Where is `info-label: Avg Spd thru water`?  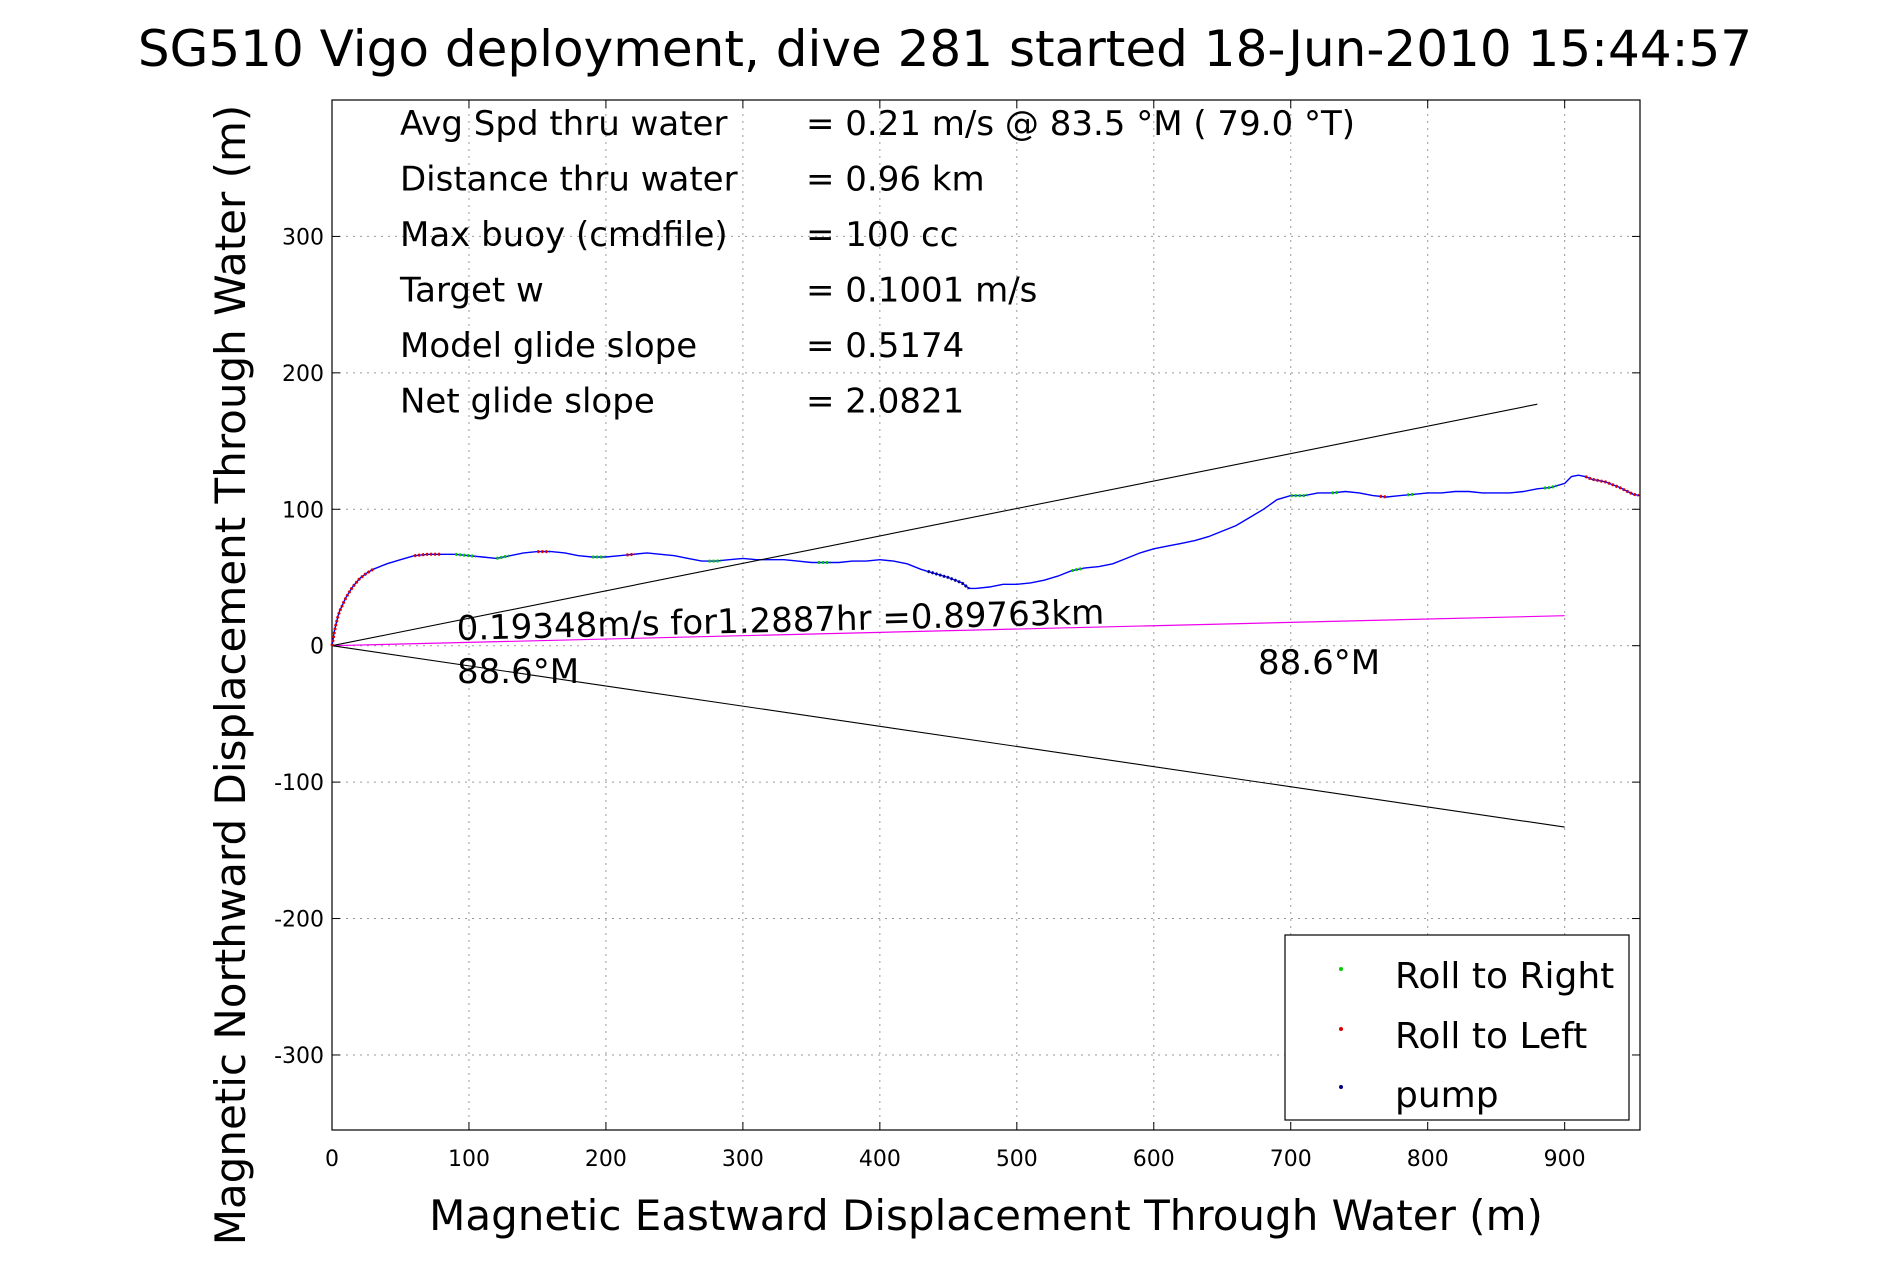 info-label: Avg Spd thru water is located at coordinates (563, 124).